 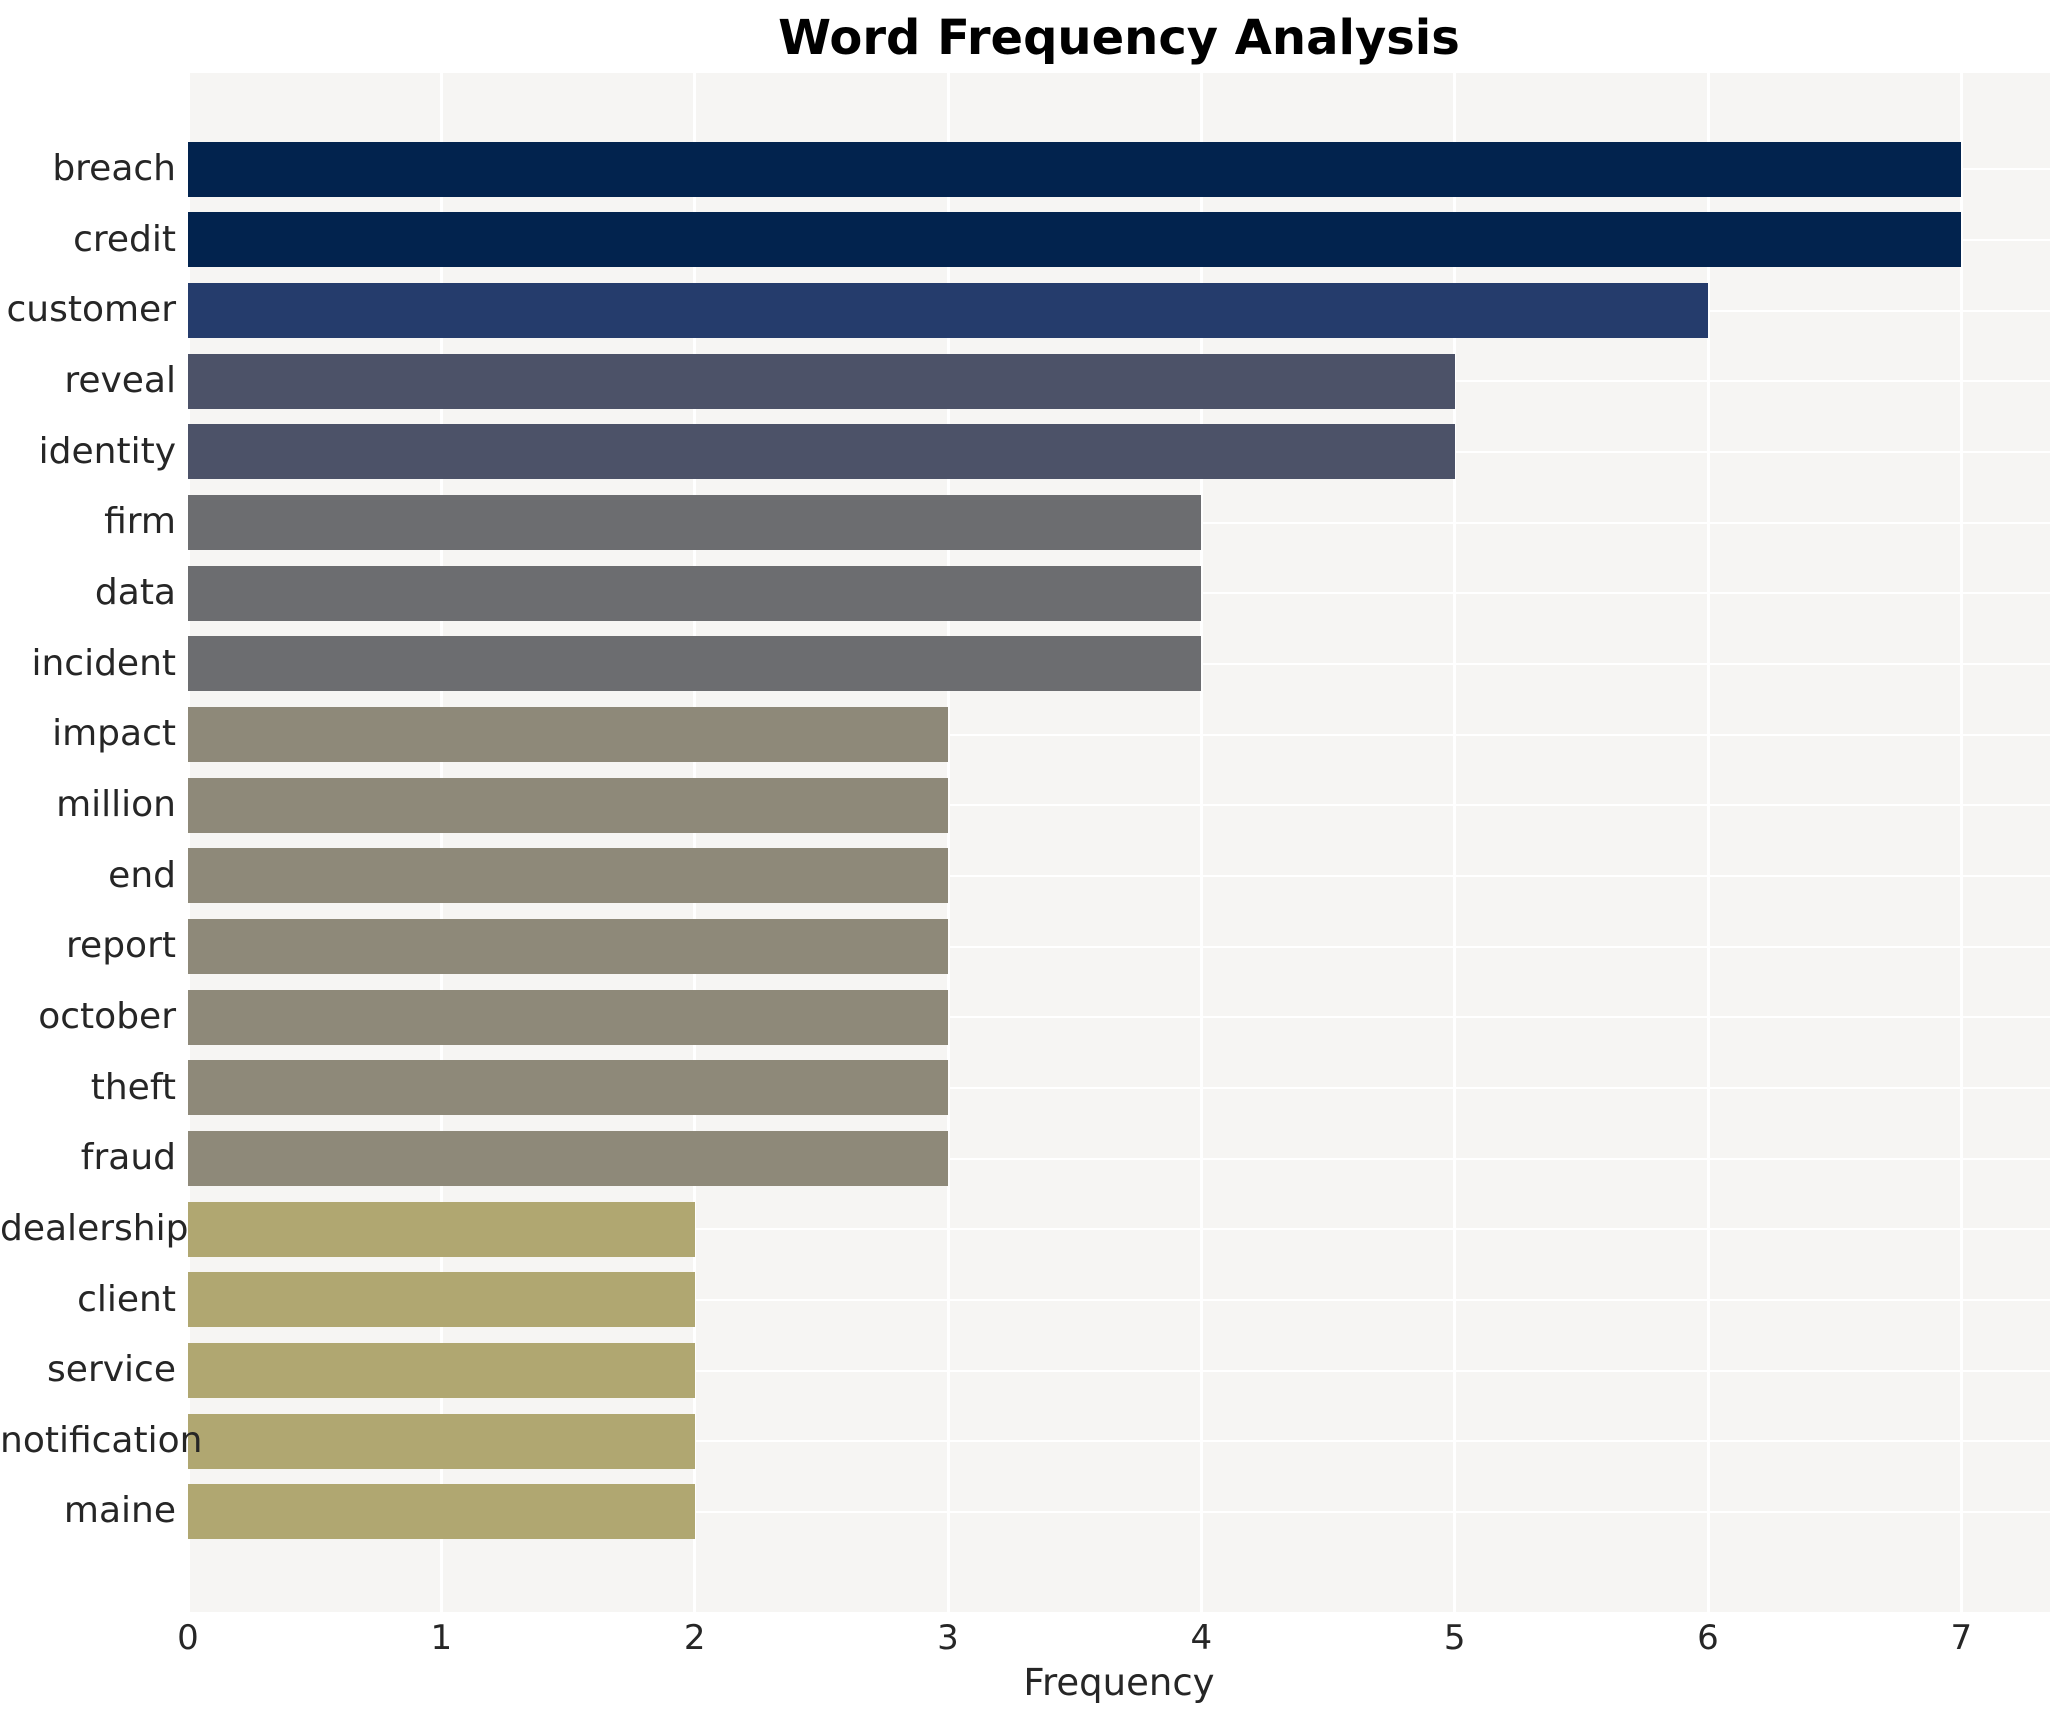 I want to click on bar-incident, so click(x=695, y=664).